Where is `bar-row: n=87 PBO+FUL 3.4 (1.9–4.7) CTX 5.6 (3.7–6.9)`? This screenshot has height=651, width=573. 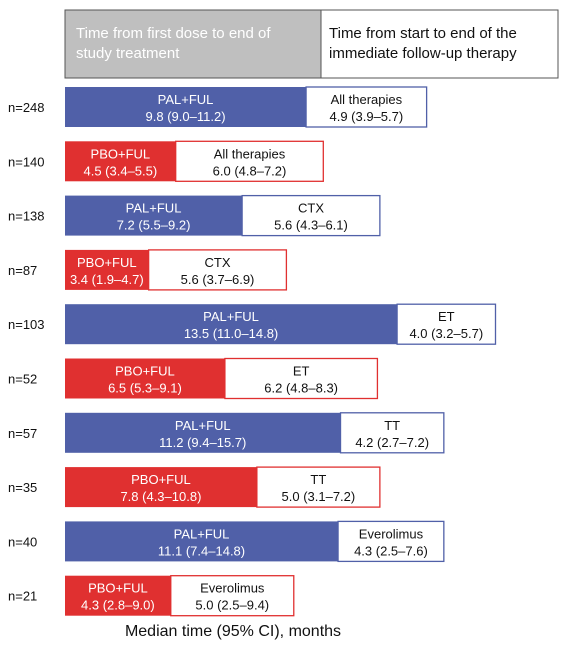
bar-row: n=87 PBO+FUL 3.4 (1.9–4.7) CTX 5.6 (3.7–6.9) is located at coordinates (148, 270).